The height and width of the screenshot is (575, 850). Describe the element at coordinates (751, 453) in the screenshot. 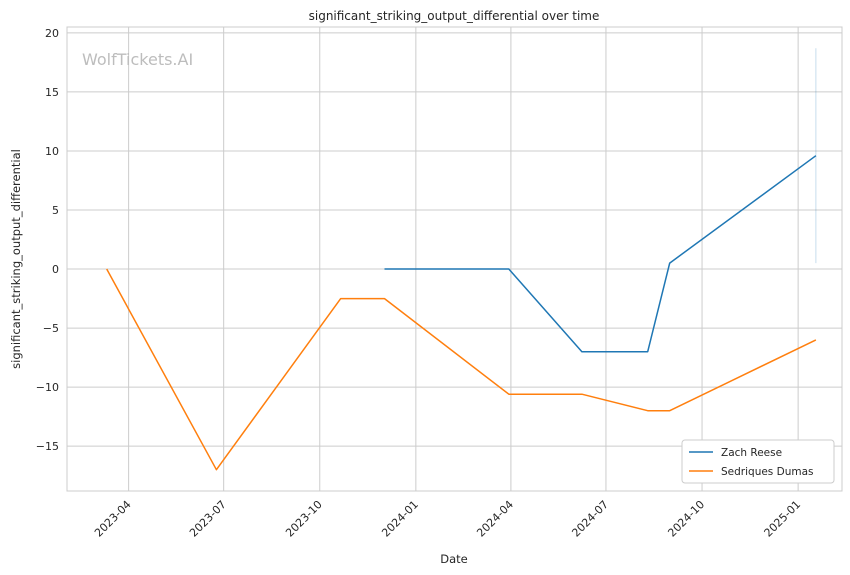

I see `legend-label-zach-reese: Zach Reese` at that location.